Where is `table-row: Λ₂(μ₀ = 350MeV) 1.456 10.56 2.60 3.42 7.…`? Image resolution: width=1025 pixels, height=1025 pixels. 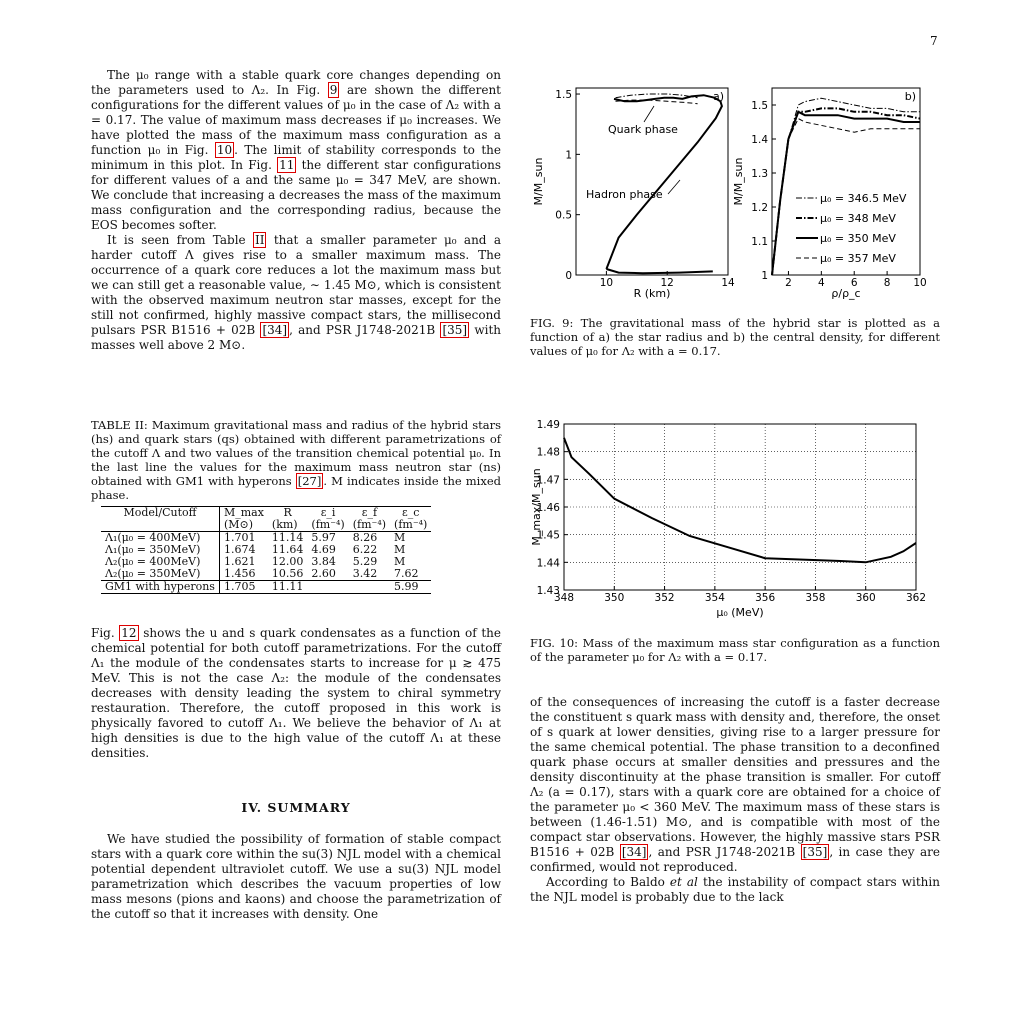
table-row: Λ₂(μ₀ = 350MeV) 1.456 10.56 2.60 3.42 7.… is located at coordinates (266, 574).